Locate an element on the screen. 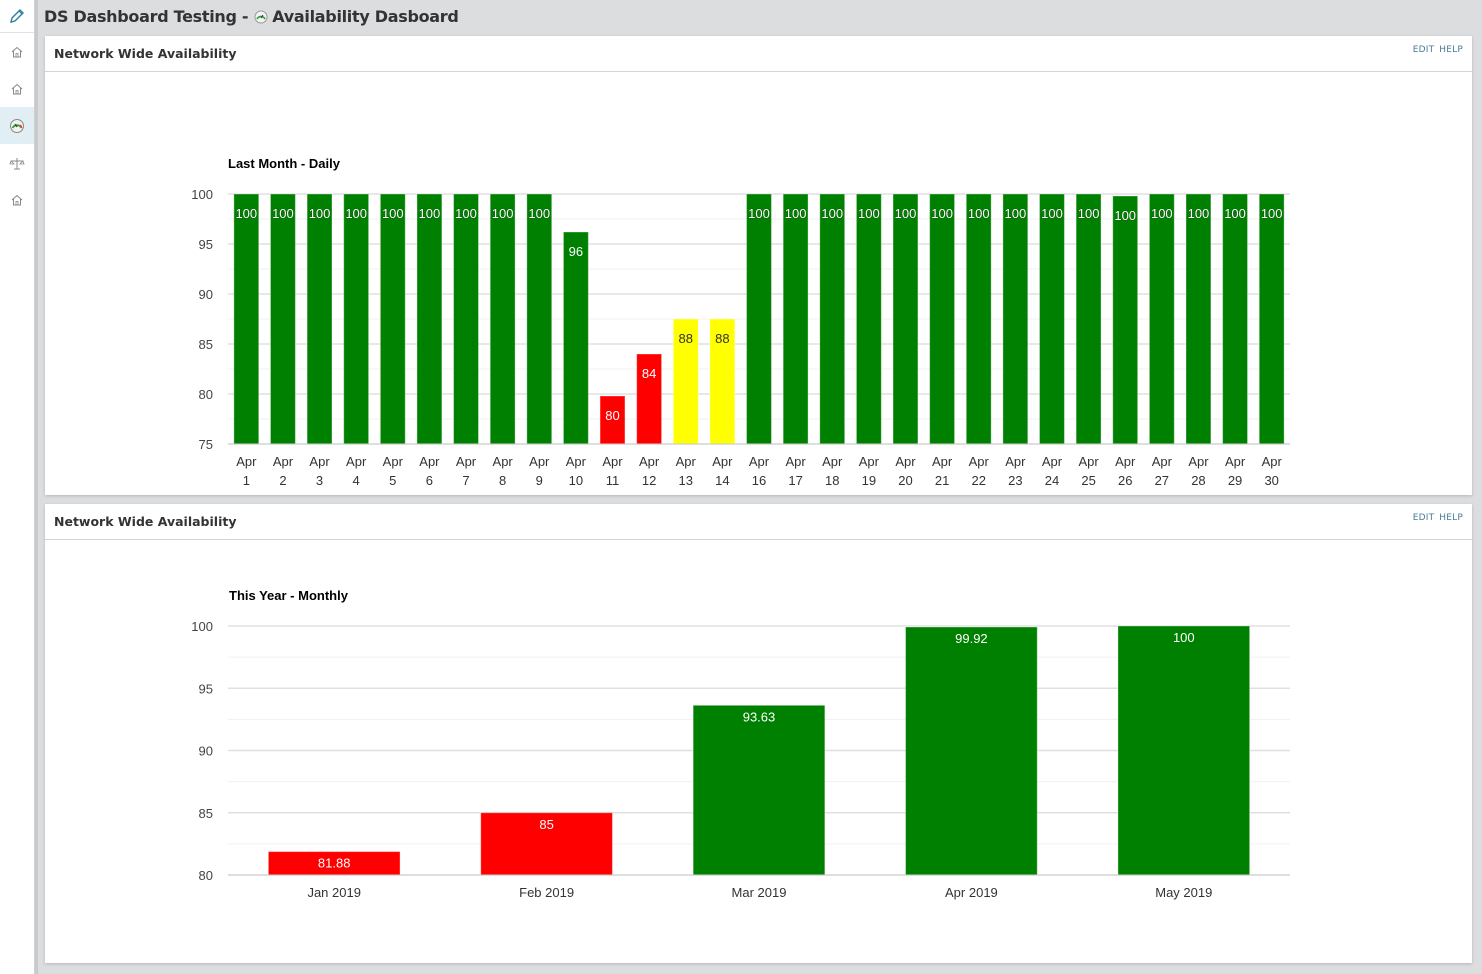 This screenshot has width=1482, height=974. x-tick-label-day: 3 is located at coordinates (319, 480).